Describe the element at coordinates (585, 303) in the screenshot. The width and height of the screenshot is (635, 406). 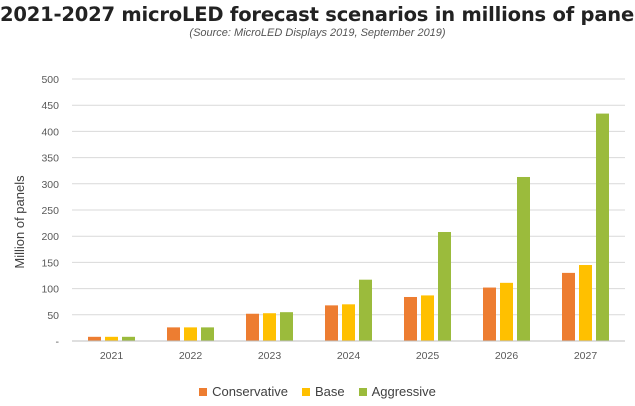
I see `bar-base-2027` at that location.